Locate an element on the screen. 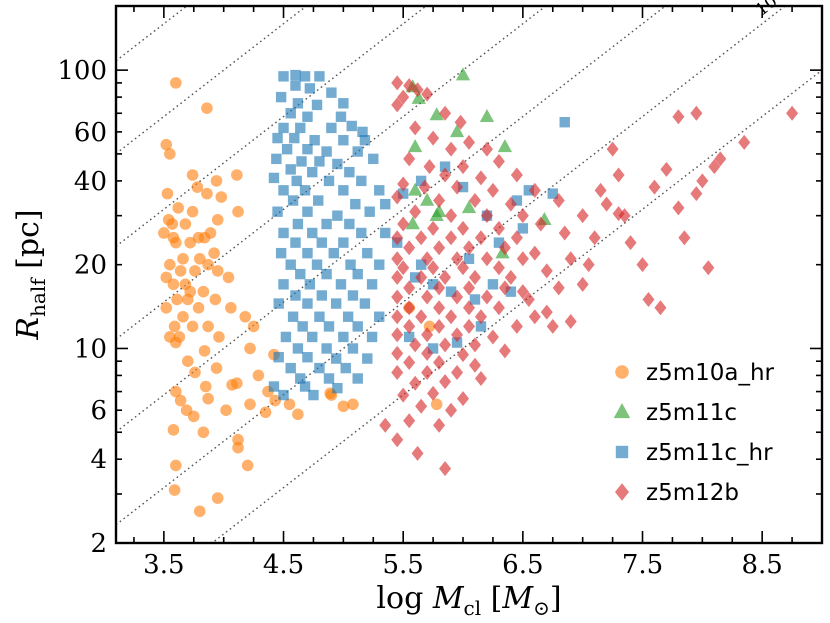  y-tick-label: 4 is located at coordinates (98, 460).